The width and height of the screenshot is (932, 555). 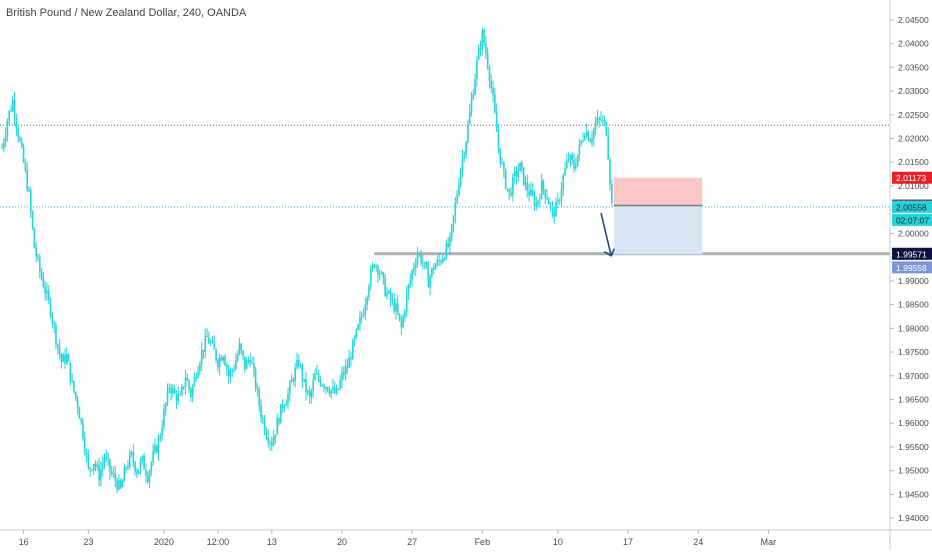 I want to click on price-tick-label: 1.95000, so click(x=913, y=471).